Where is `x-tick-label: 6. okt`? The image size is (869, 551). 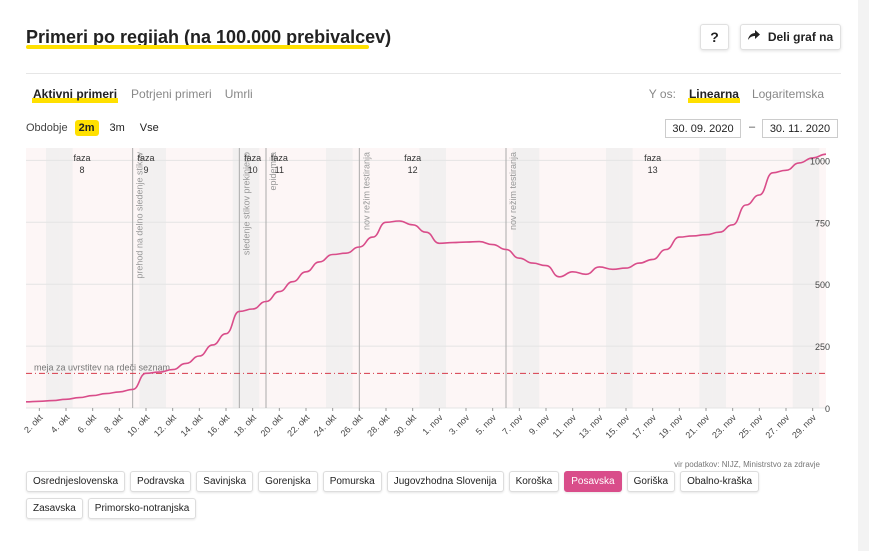 x-tick-label: 6. okt is located at coordinates (86, 423).